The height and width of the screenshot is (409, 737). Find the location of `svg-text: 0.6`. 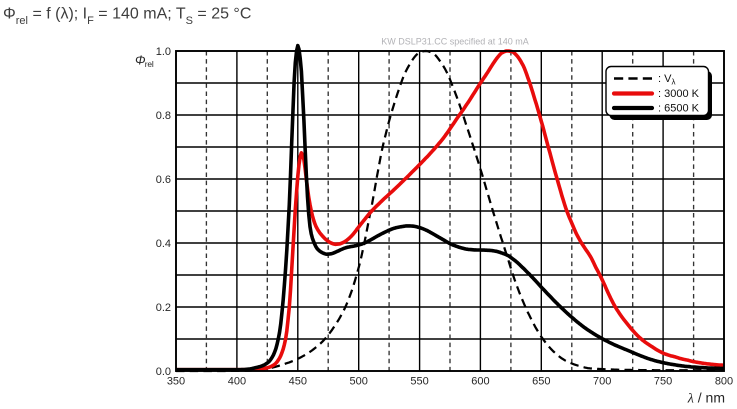

svg-text: 0.6 is located at coordinates (163, 180).